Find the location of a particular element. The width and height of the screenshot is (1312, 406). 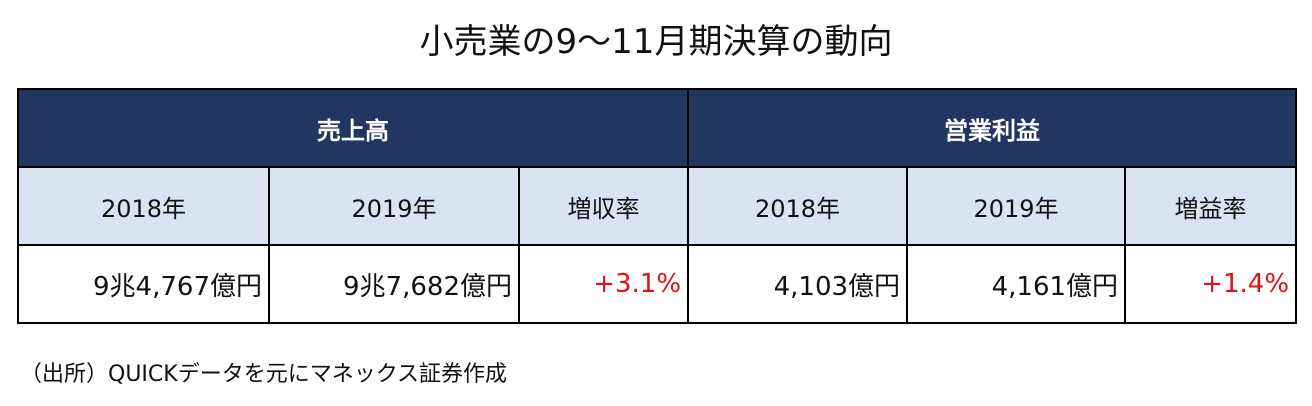

cell: 9兆4,767億円 is located at coordinates (143, 284).